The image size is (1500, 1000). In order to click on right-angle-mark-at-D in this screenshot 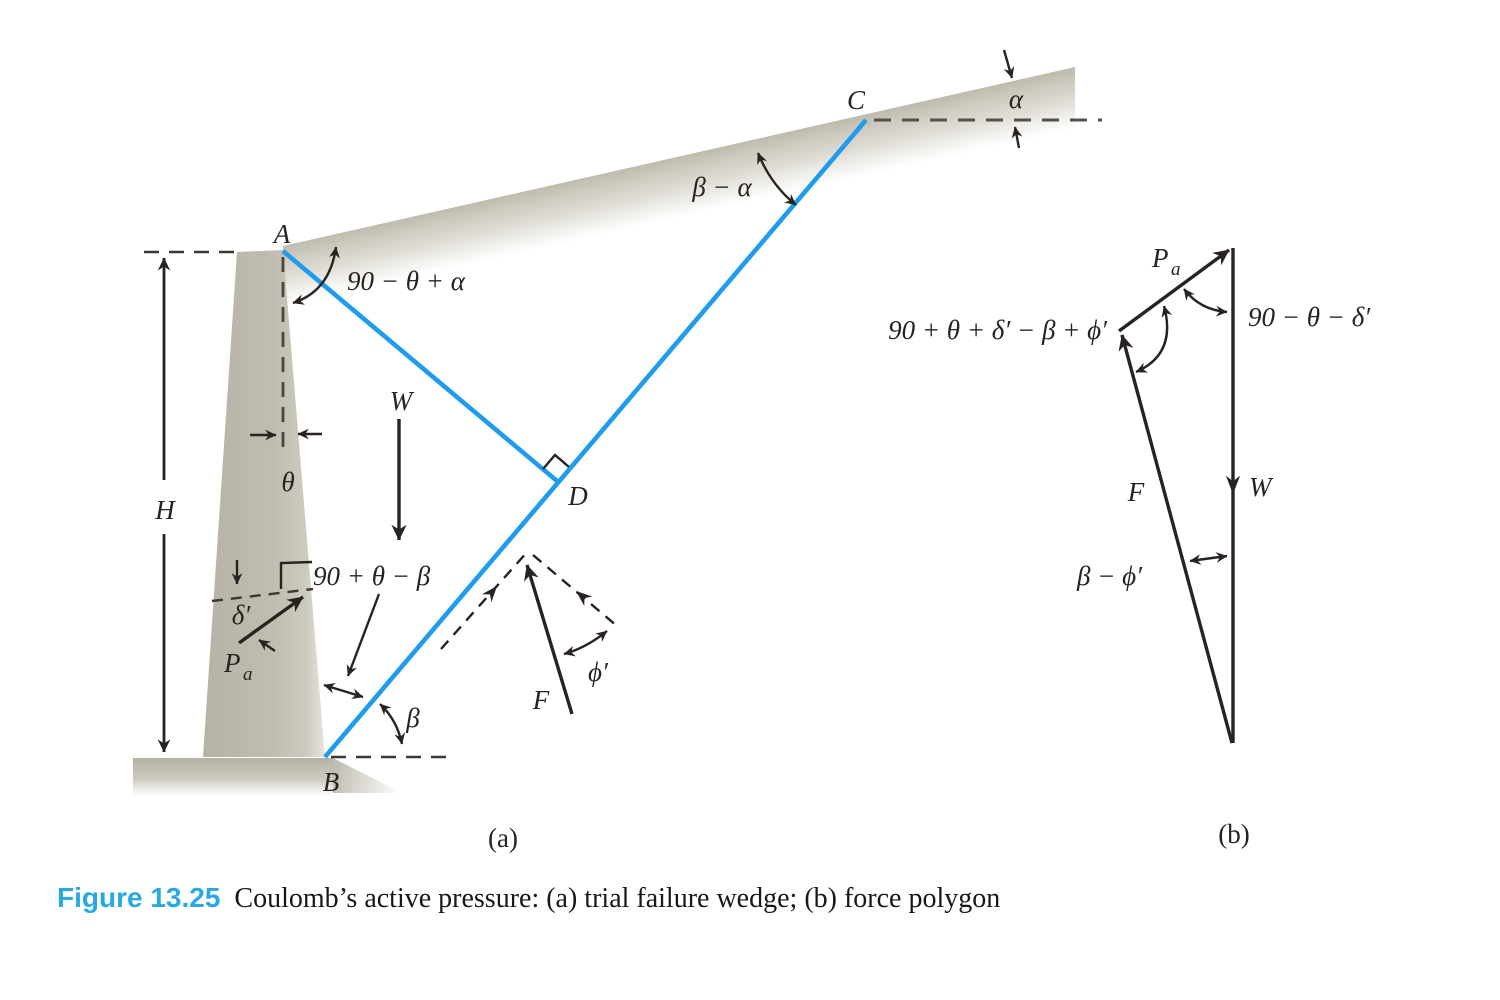, I will do `click(556, 461)`.